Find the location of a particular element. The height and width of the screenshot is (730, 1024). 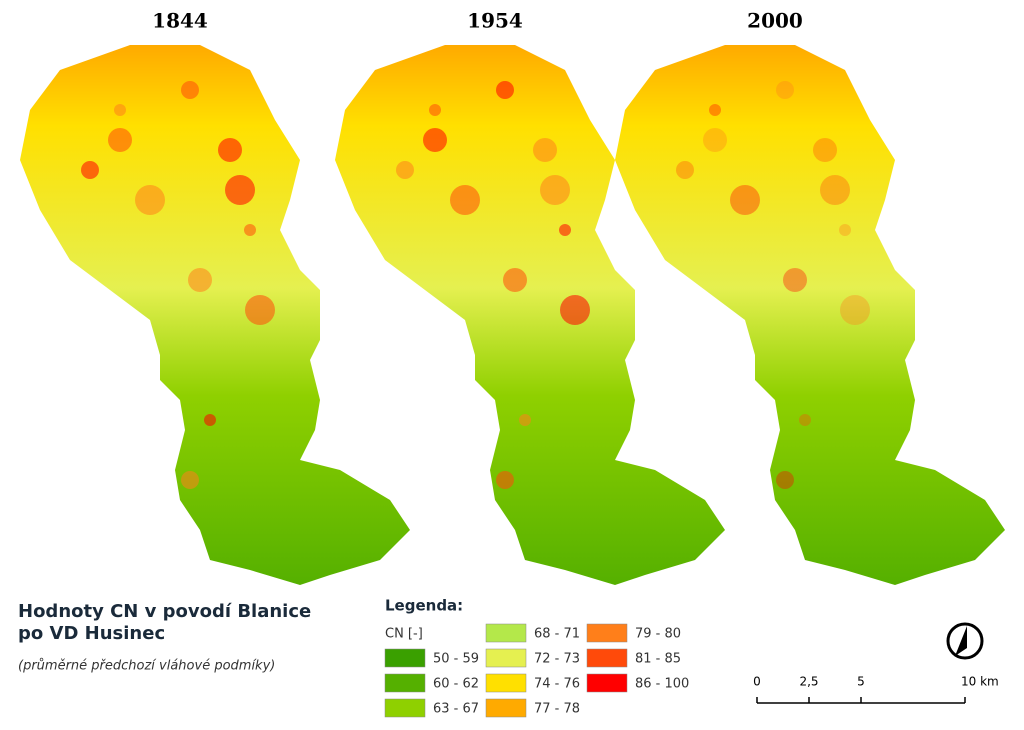

legend-label: 50 - 59 is located at coordinates (456, 659).